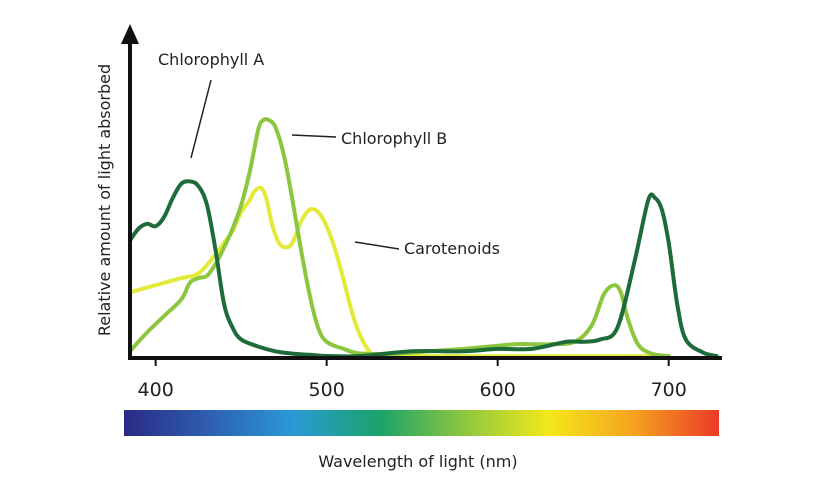  I want to click on x-tick-label: 500, so click(327, 390).